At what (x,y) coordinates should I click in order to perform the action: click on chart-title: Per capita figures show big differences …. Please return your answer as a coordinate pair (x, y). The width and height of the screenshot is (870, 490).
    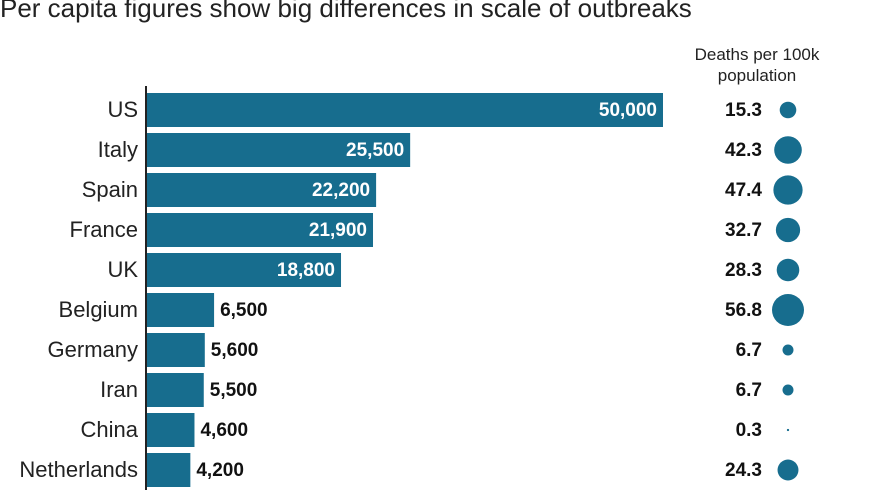
    Looking at the image, I should click on (346, 11).